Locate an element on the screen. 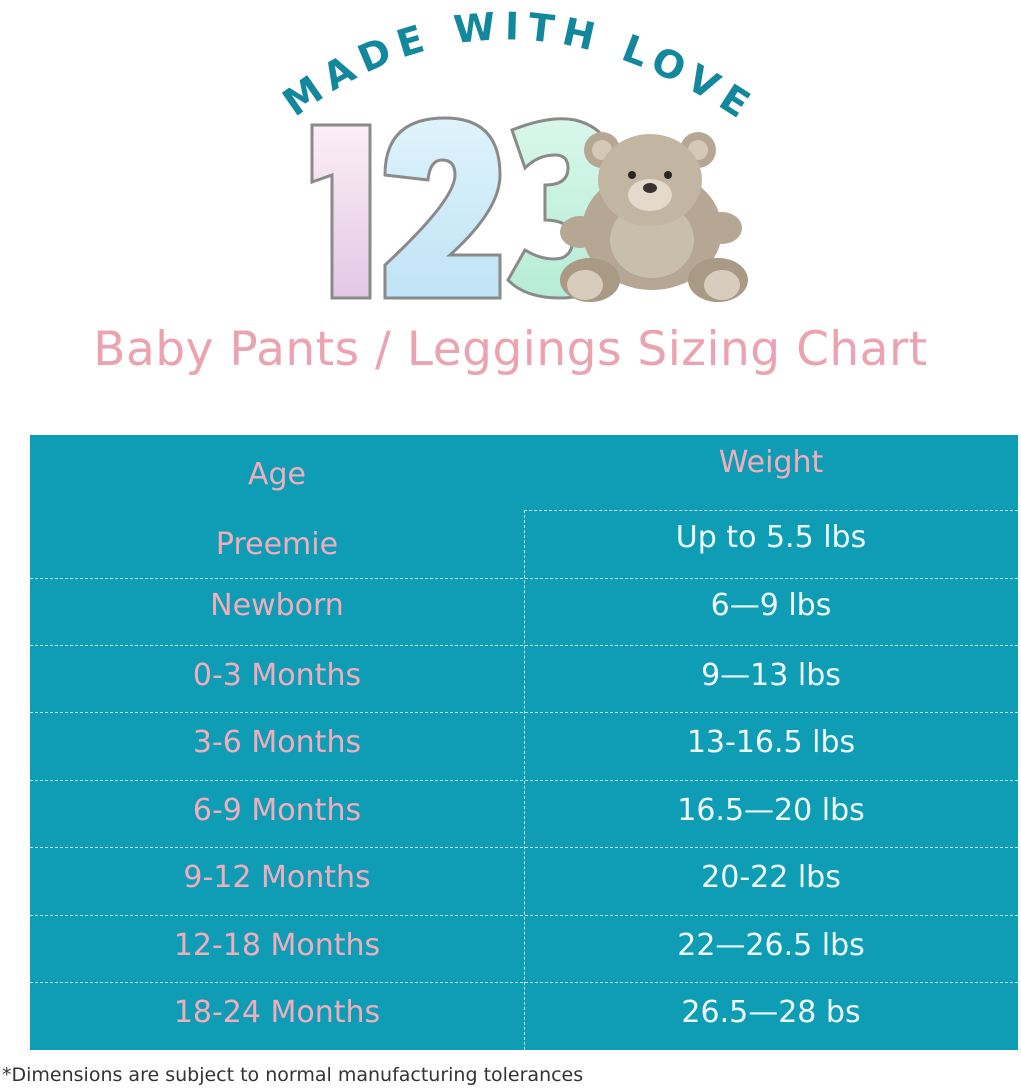  weight-cell: 26.5—28 bs is located at coordinates (771, 1012).